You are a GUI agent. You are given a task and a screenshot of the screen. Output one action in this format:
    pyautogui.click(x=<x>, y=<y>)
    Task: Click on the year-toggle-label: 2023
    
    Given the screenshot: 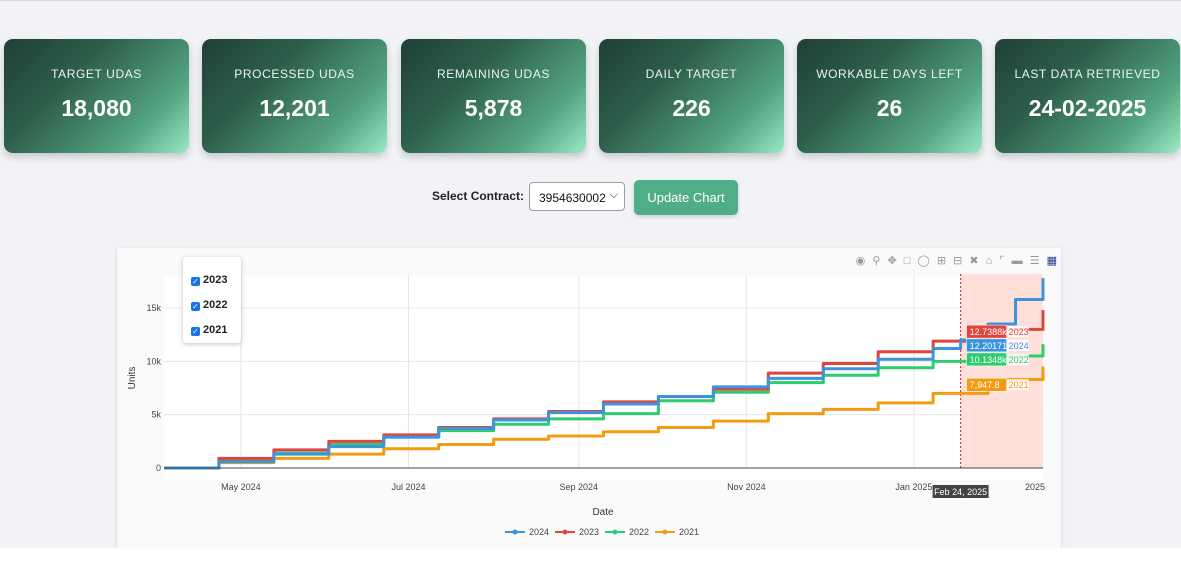 What is the action you would take?
    pyautogui.click(x=215, y=280)
    